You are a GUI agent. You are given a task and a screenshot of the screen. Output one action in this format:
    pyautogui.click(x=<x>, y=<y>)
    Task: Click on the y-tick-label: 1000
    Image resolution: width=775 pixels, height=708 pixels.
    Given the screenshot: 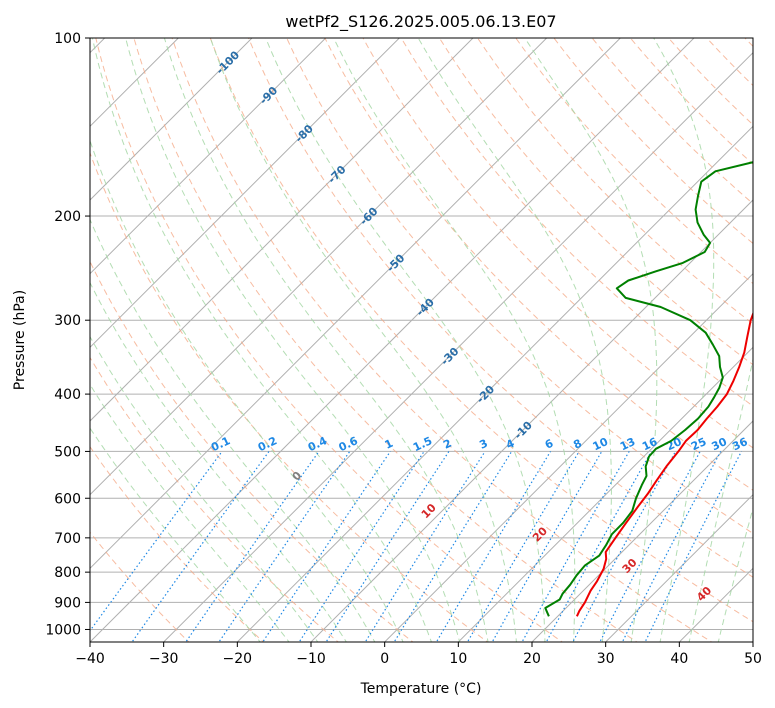 What is the action you would take?
    pyautogui.click(x=63, y=630)
    